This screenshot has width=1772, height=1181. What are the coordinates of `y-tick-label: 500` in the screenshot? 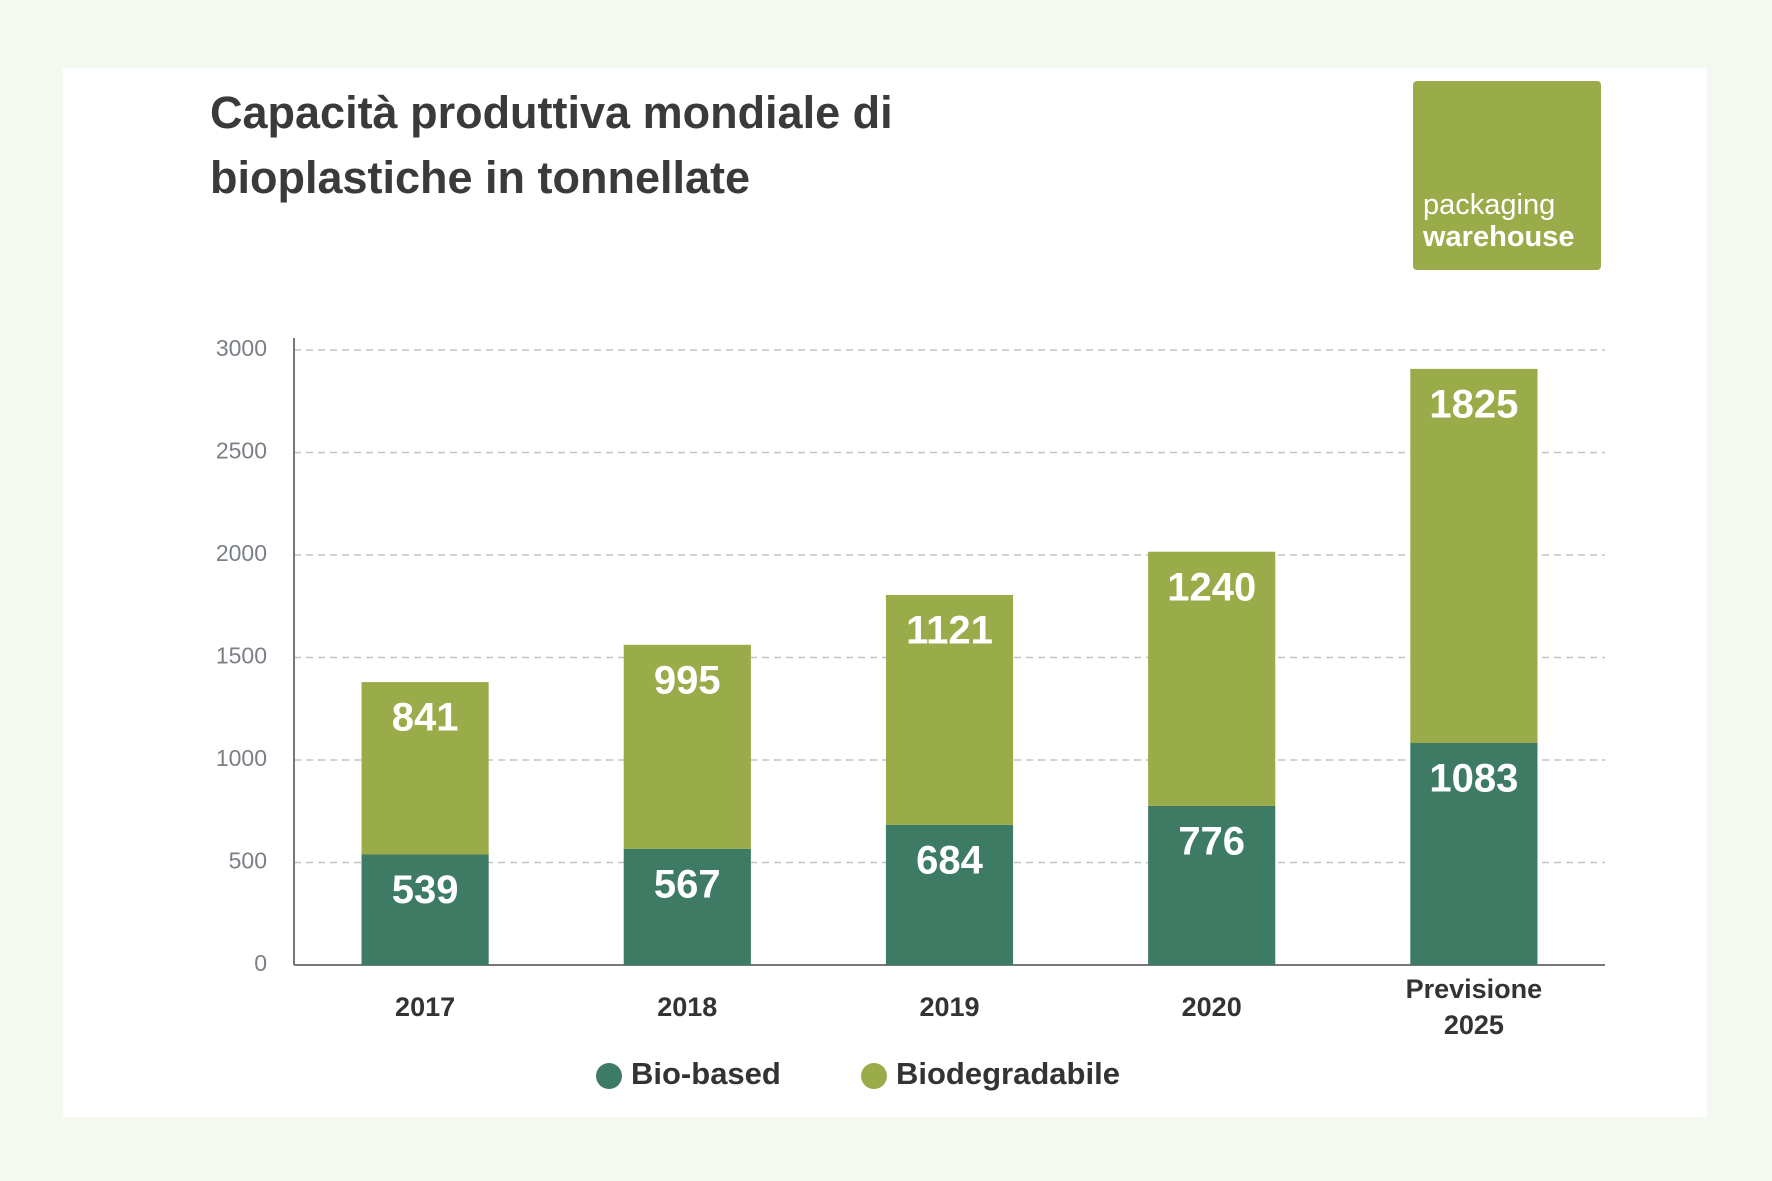 It's located at (248, 861).